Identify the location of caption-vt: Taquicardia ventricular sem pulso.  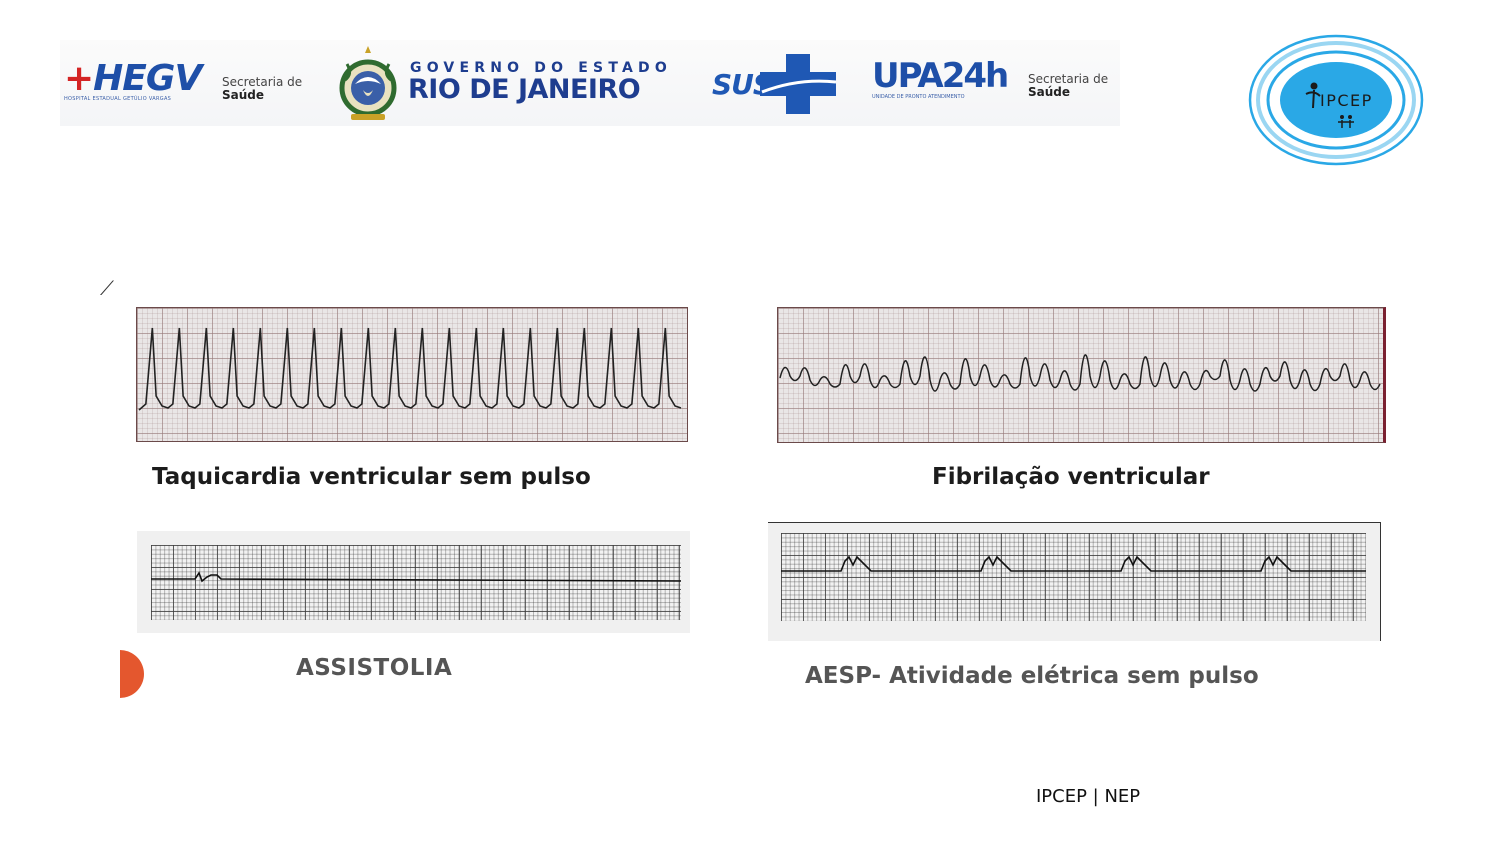
(371, 477).